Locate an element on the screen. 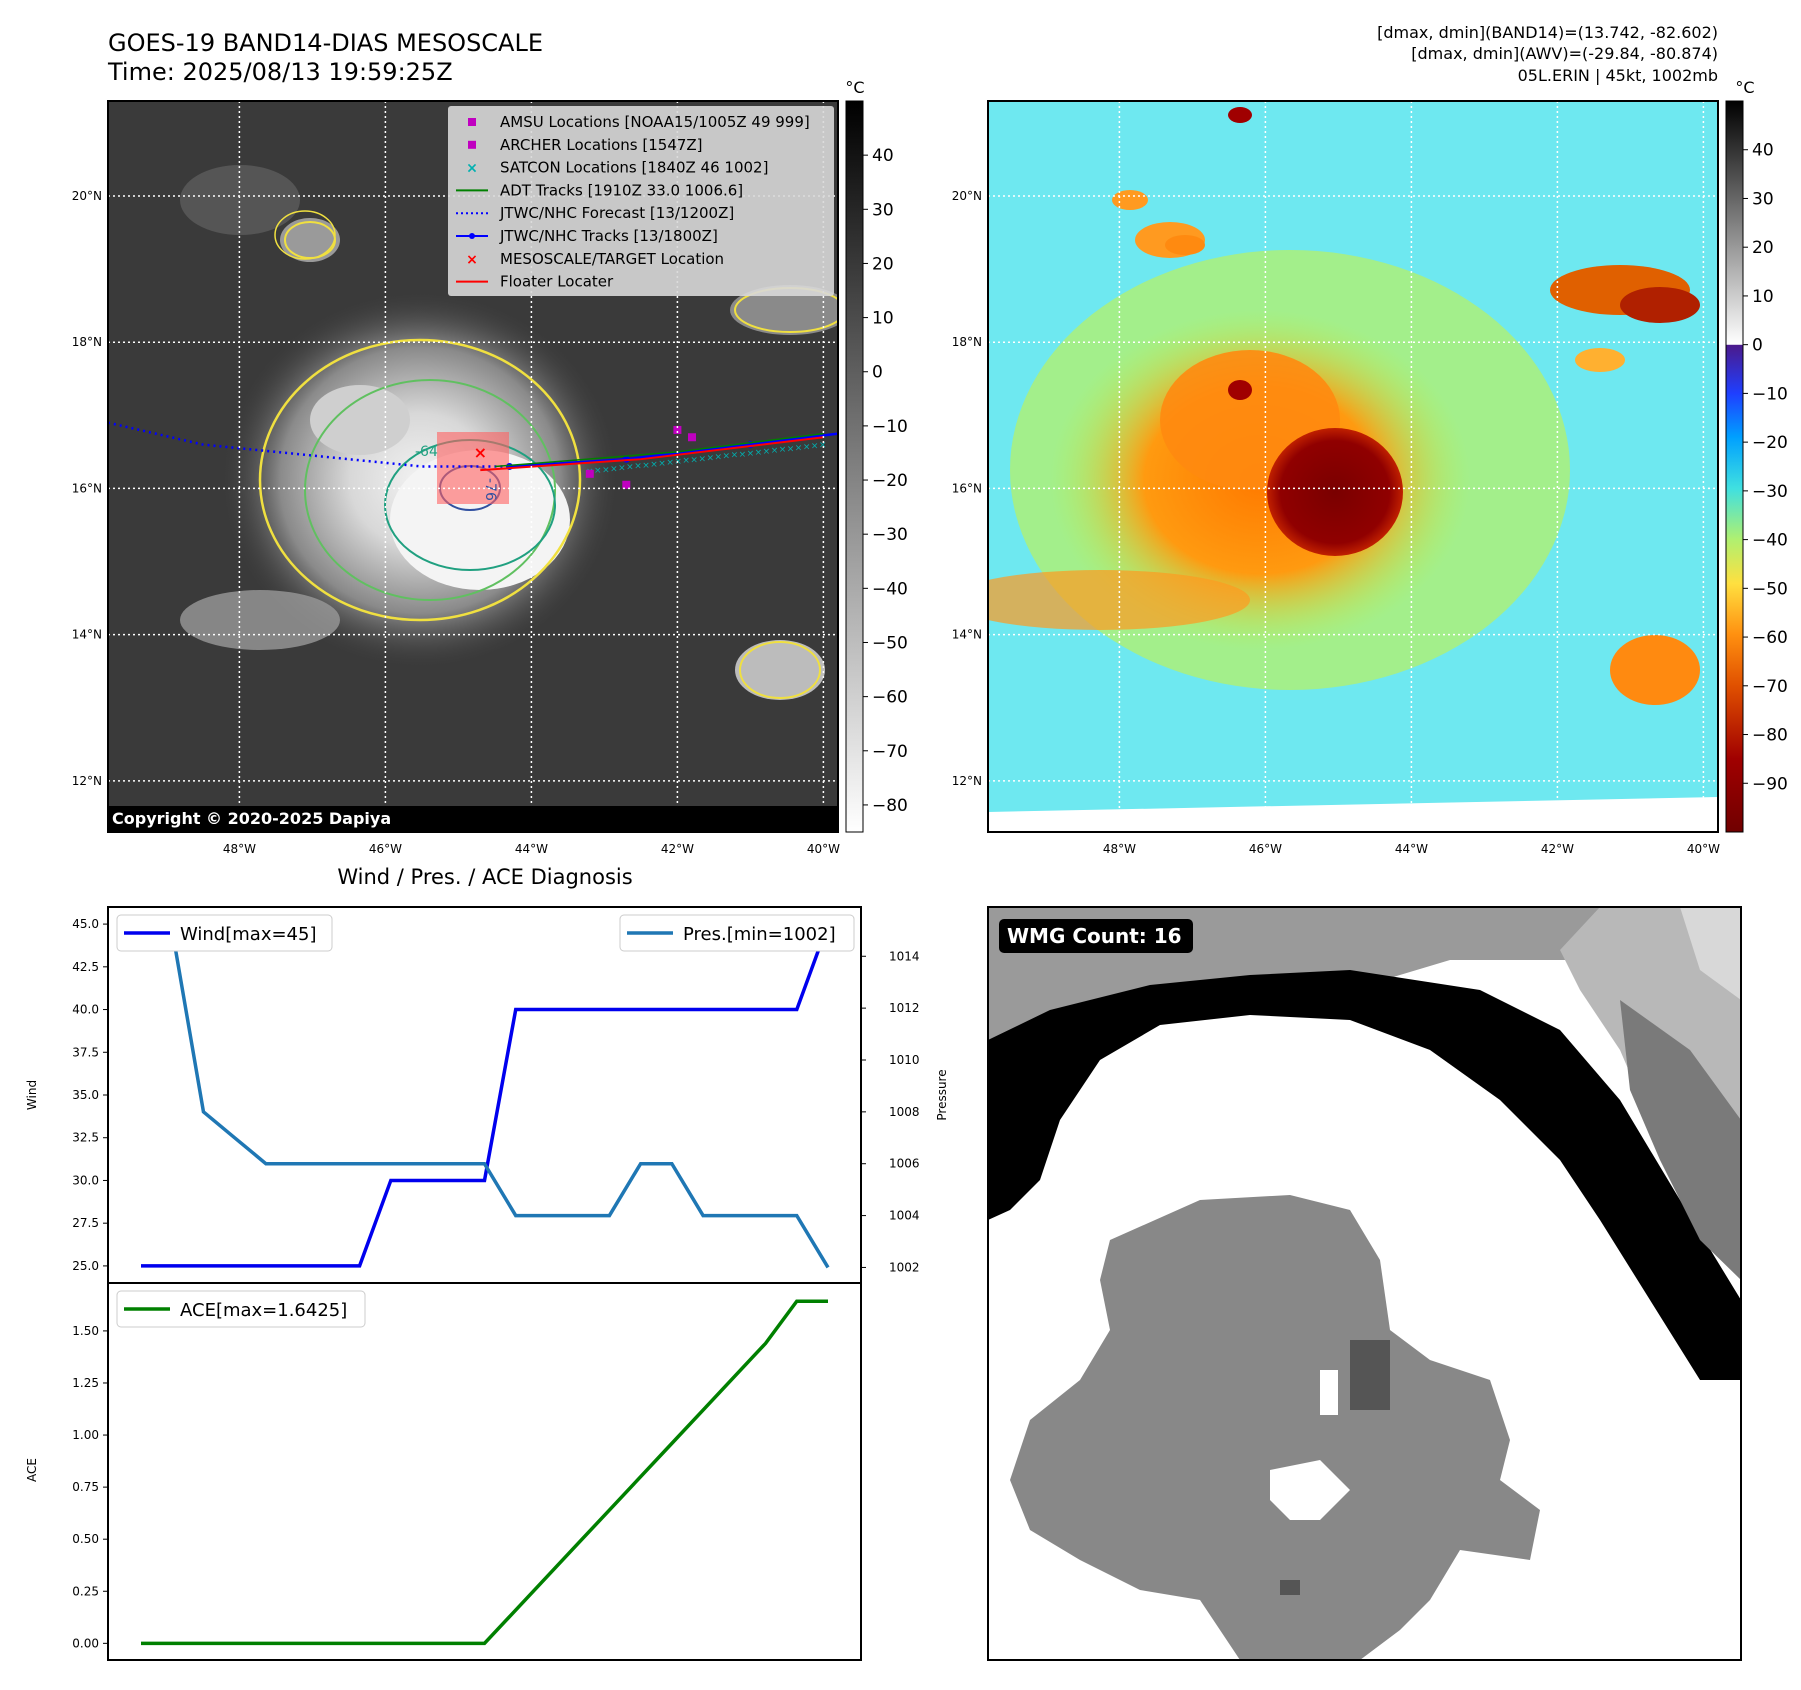  legend-box is located at coordinates (641, 201).